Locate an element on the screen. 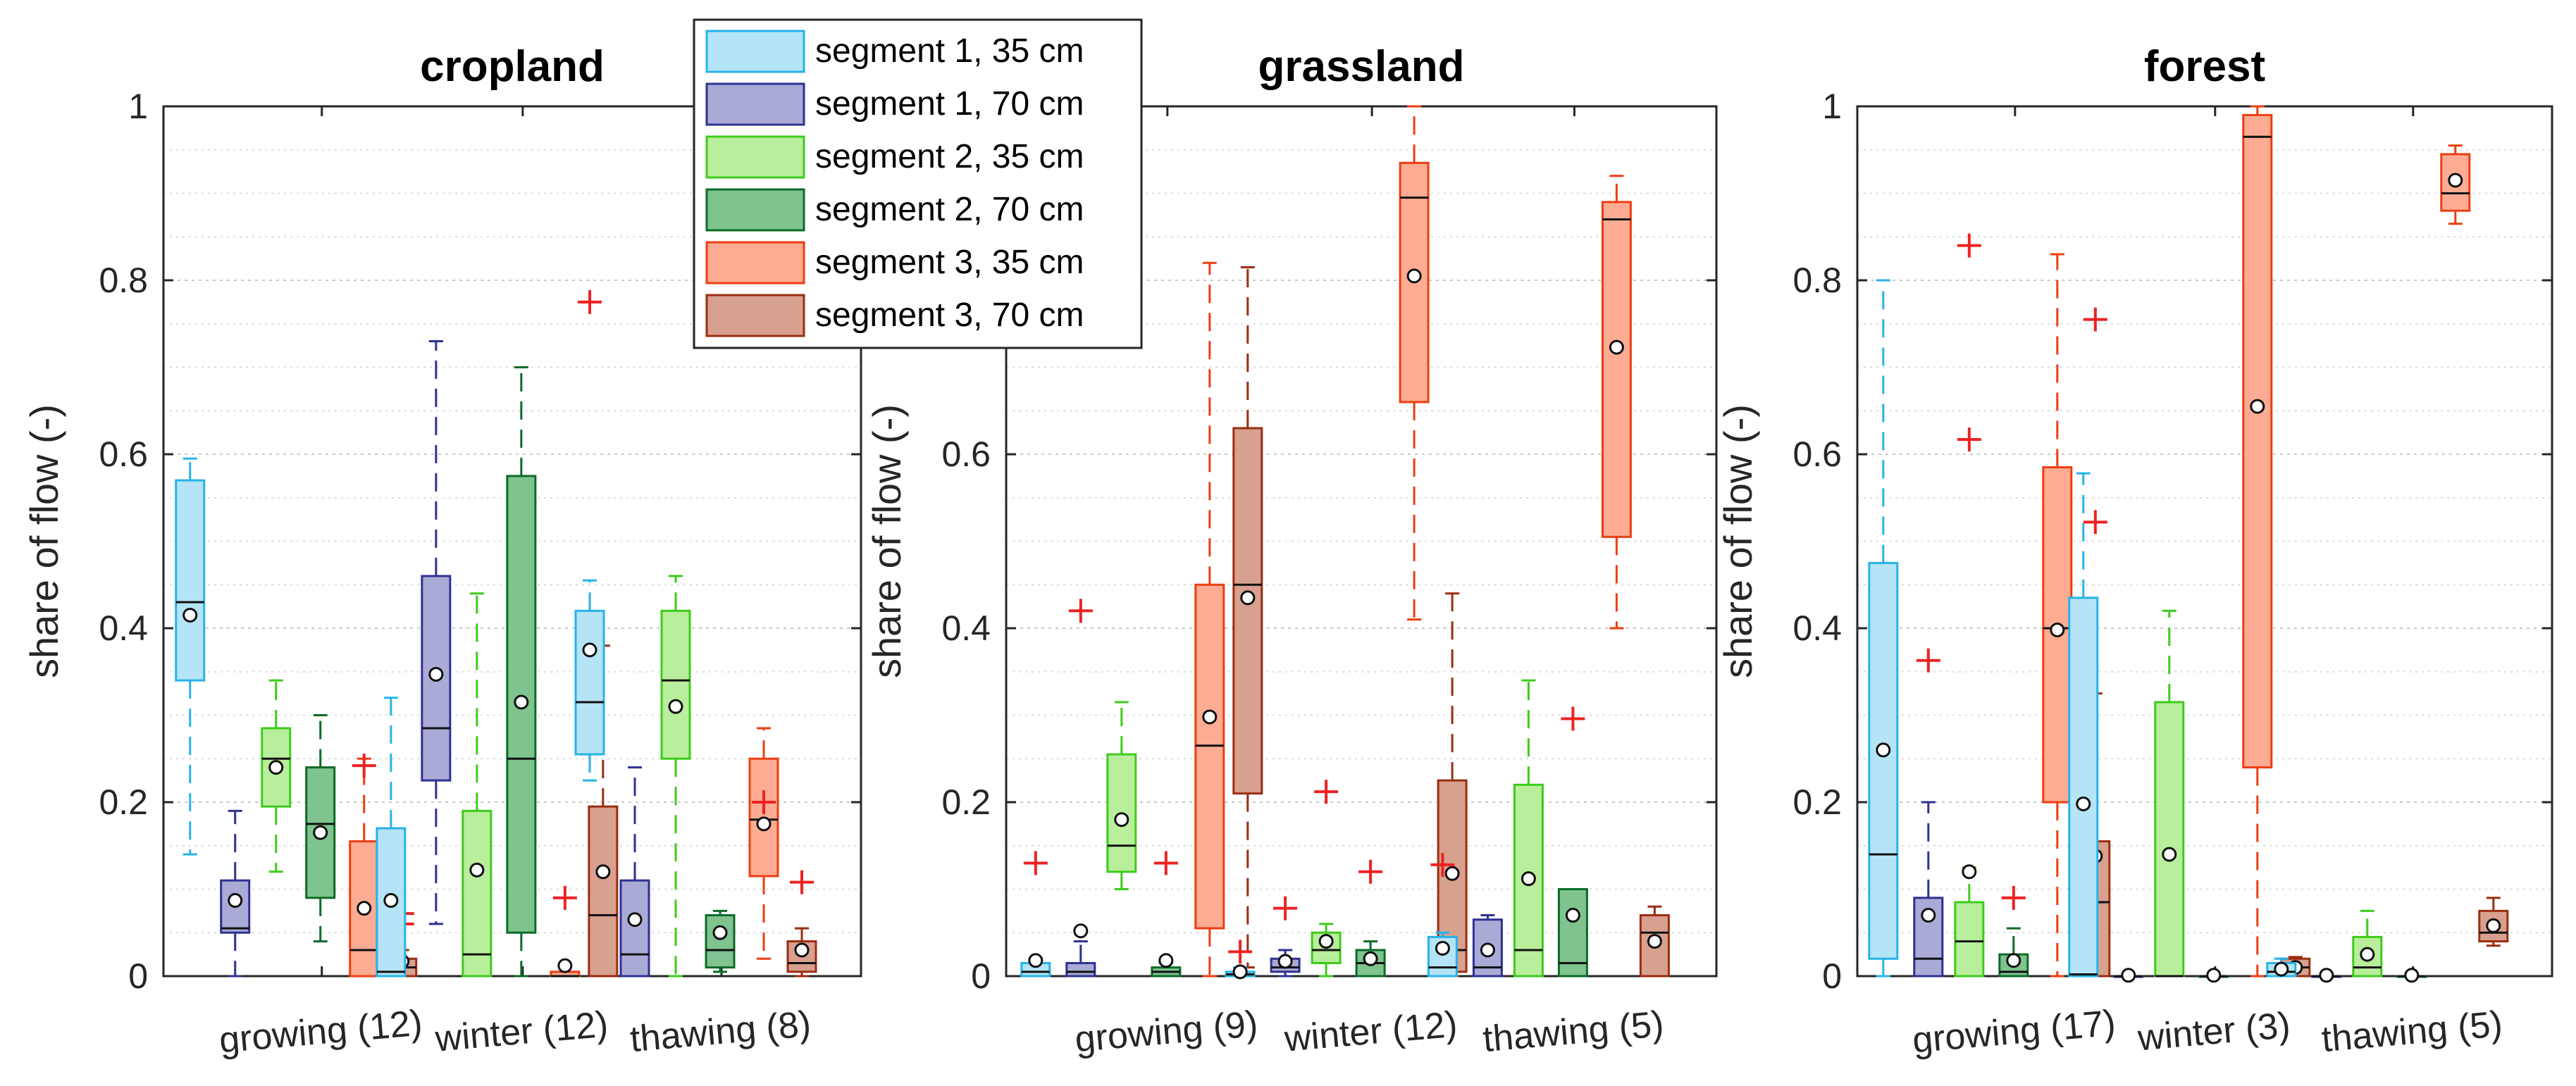 The height and width of the screenshot is (1086, 2576). y-tick-label: 0 is located at coordinates (1832, 976).